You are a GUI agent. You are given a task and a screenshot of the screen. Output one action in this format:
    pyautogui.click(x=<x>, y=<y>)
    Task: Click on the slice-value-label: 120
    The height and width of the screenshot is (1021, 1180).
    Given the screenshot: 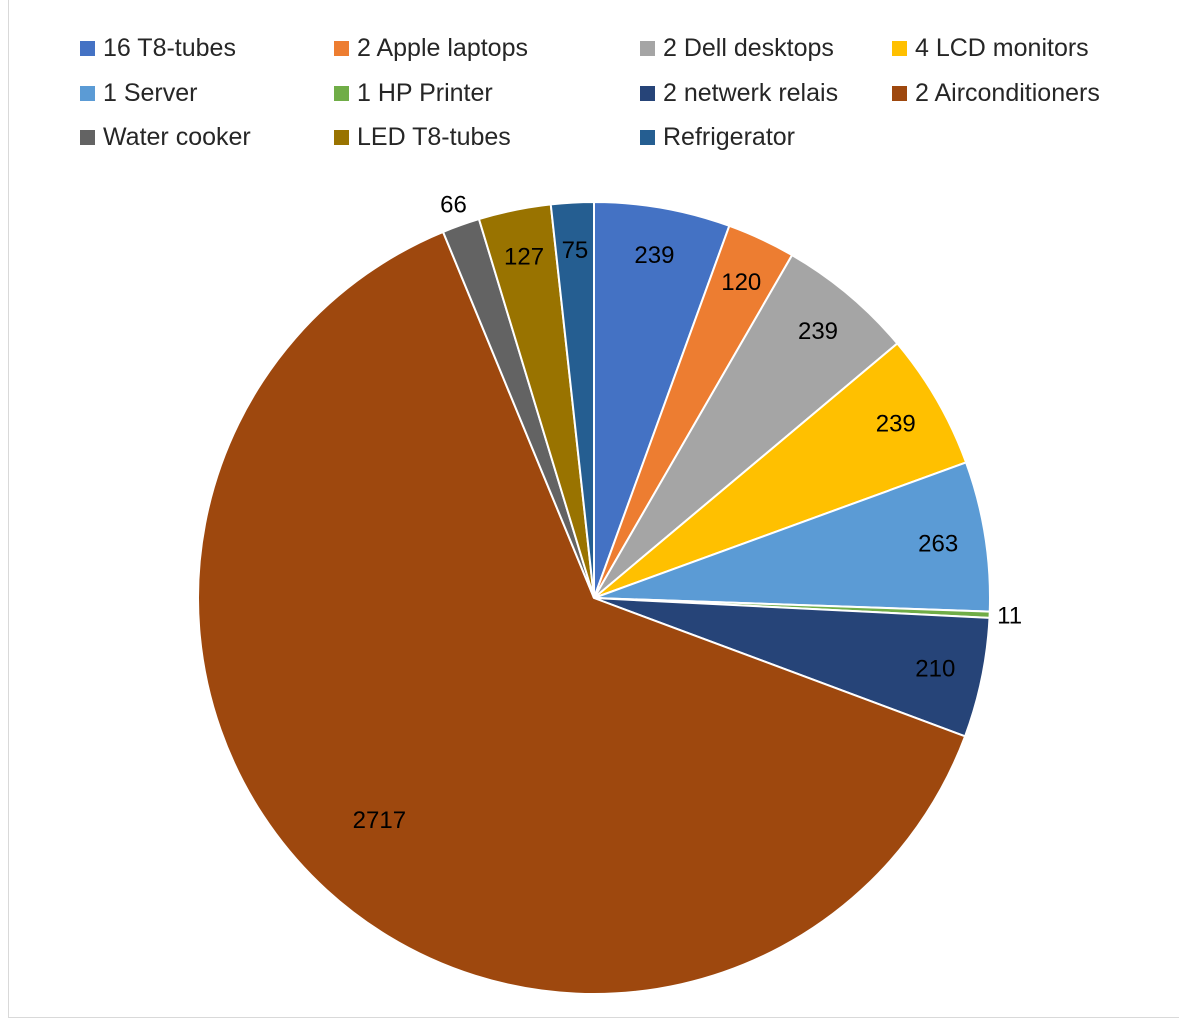 What is the action you would take?
    pyautogui.click(x=741, y=282)
    